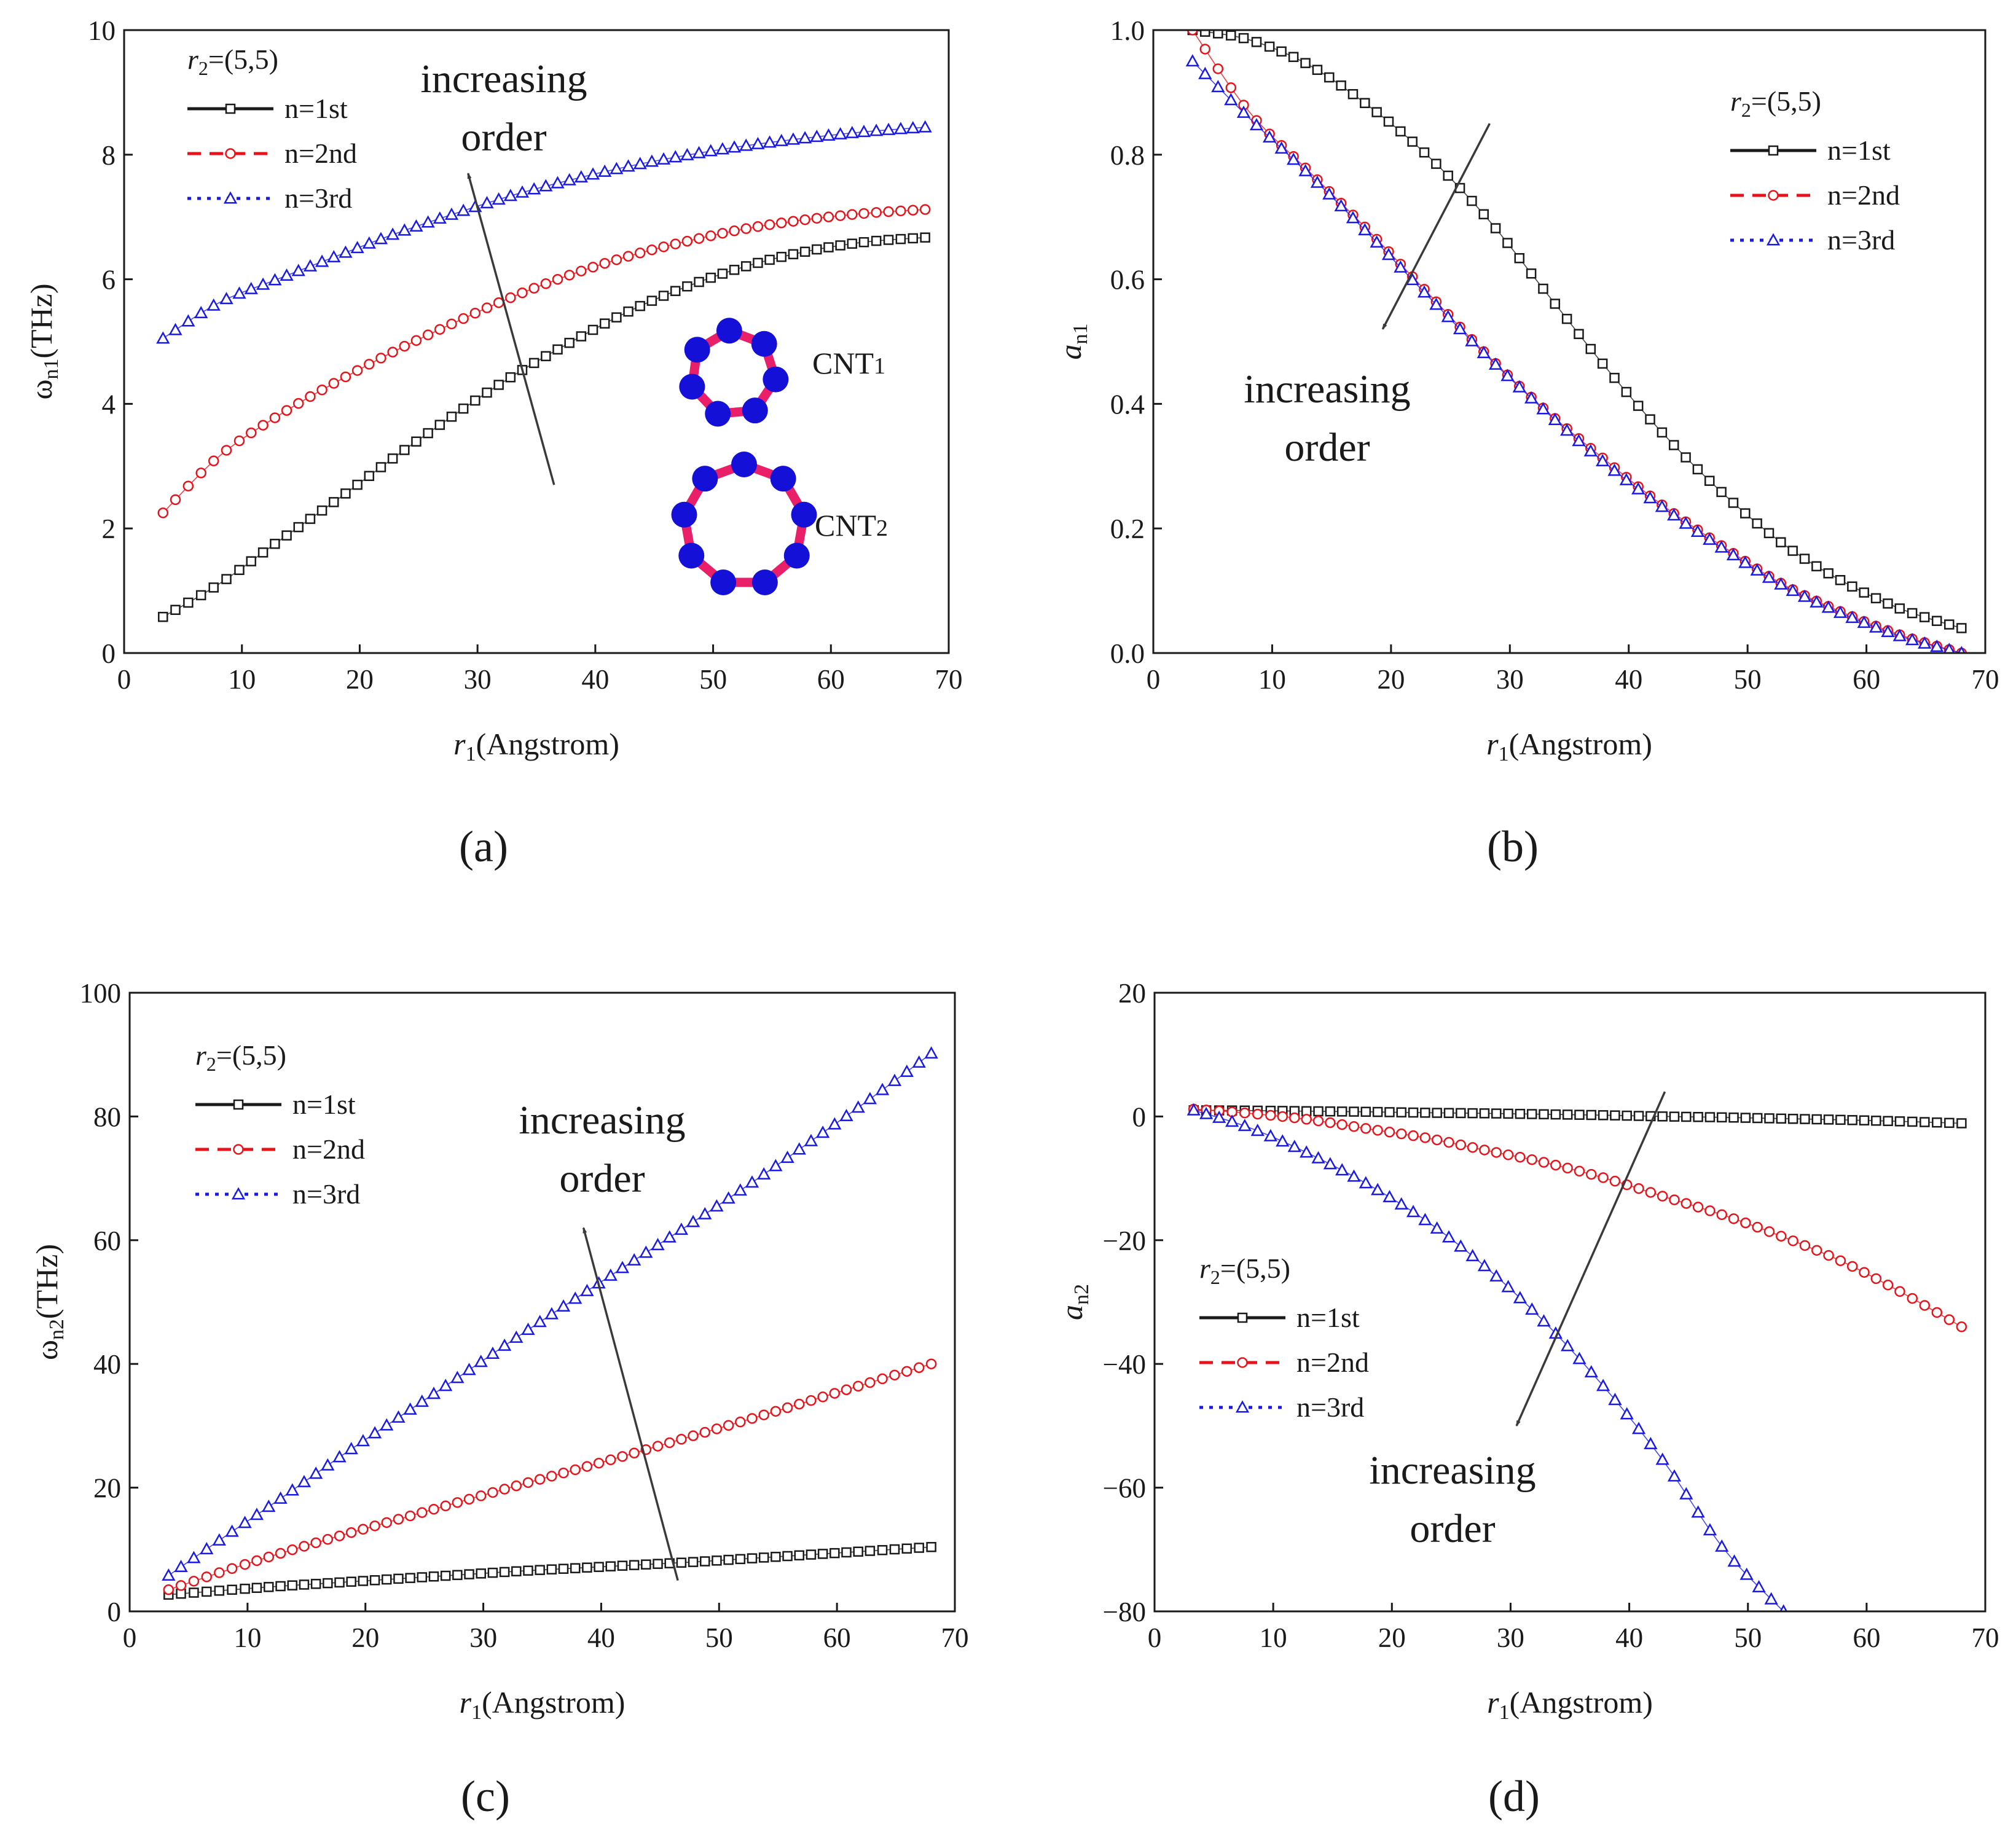 Image resolution: width=2016 pixels, height=1827 pixels. I want to click on x-tick-label: 60, so click(1866, 1637).